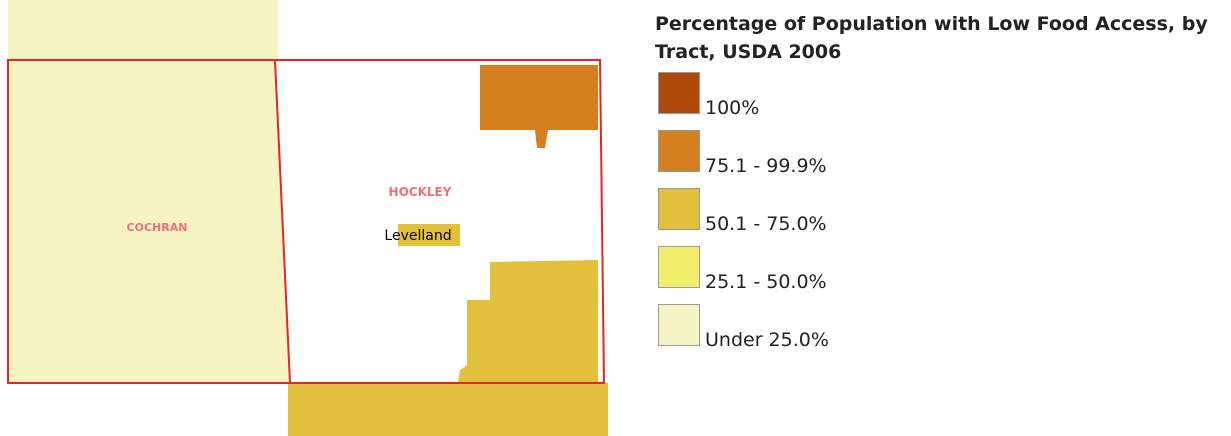  I want to click on legend-label: Under 25.0%, so click(767, 340).